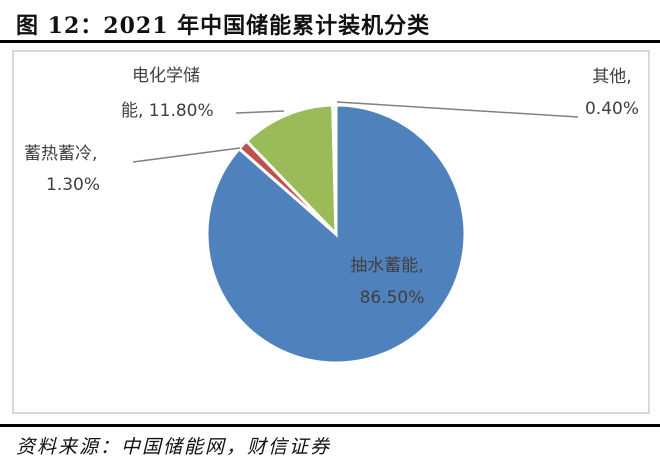 This screenshot has height=468, width=660. I want to click on slice-electrochemical, so click(291, 170).